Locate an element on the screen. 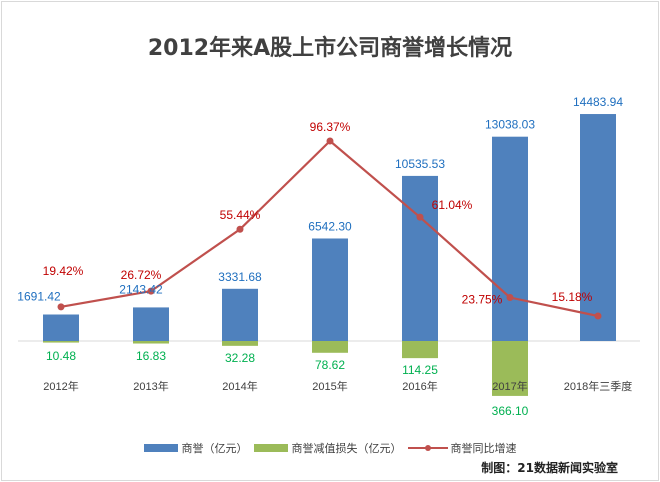  impairment-value-label: 114.25 is located at coordinates (420, 370).